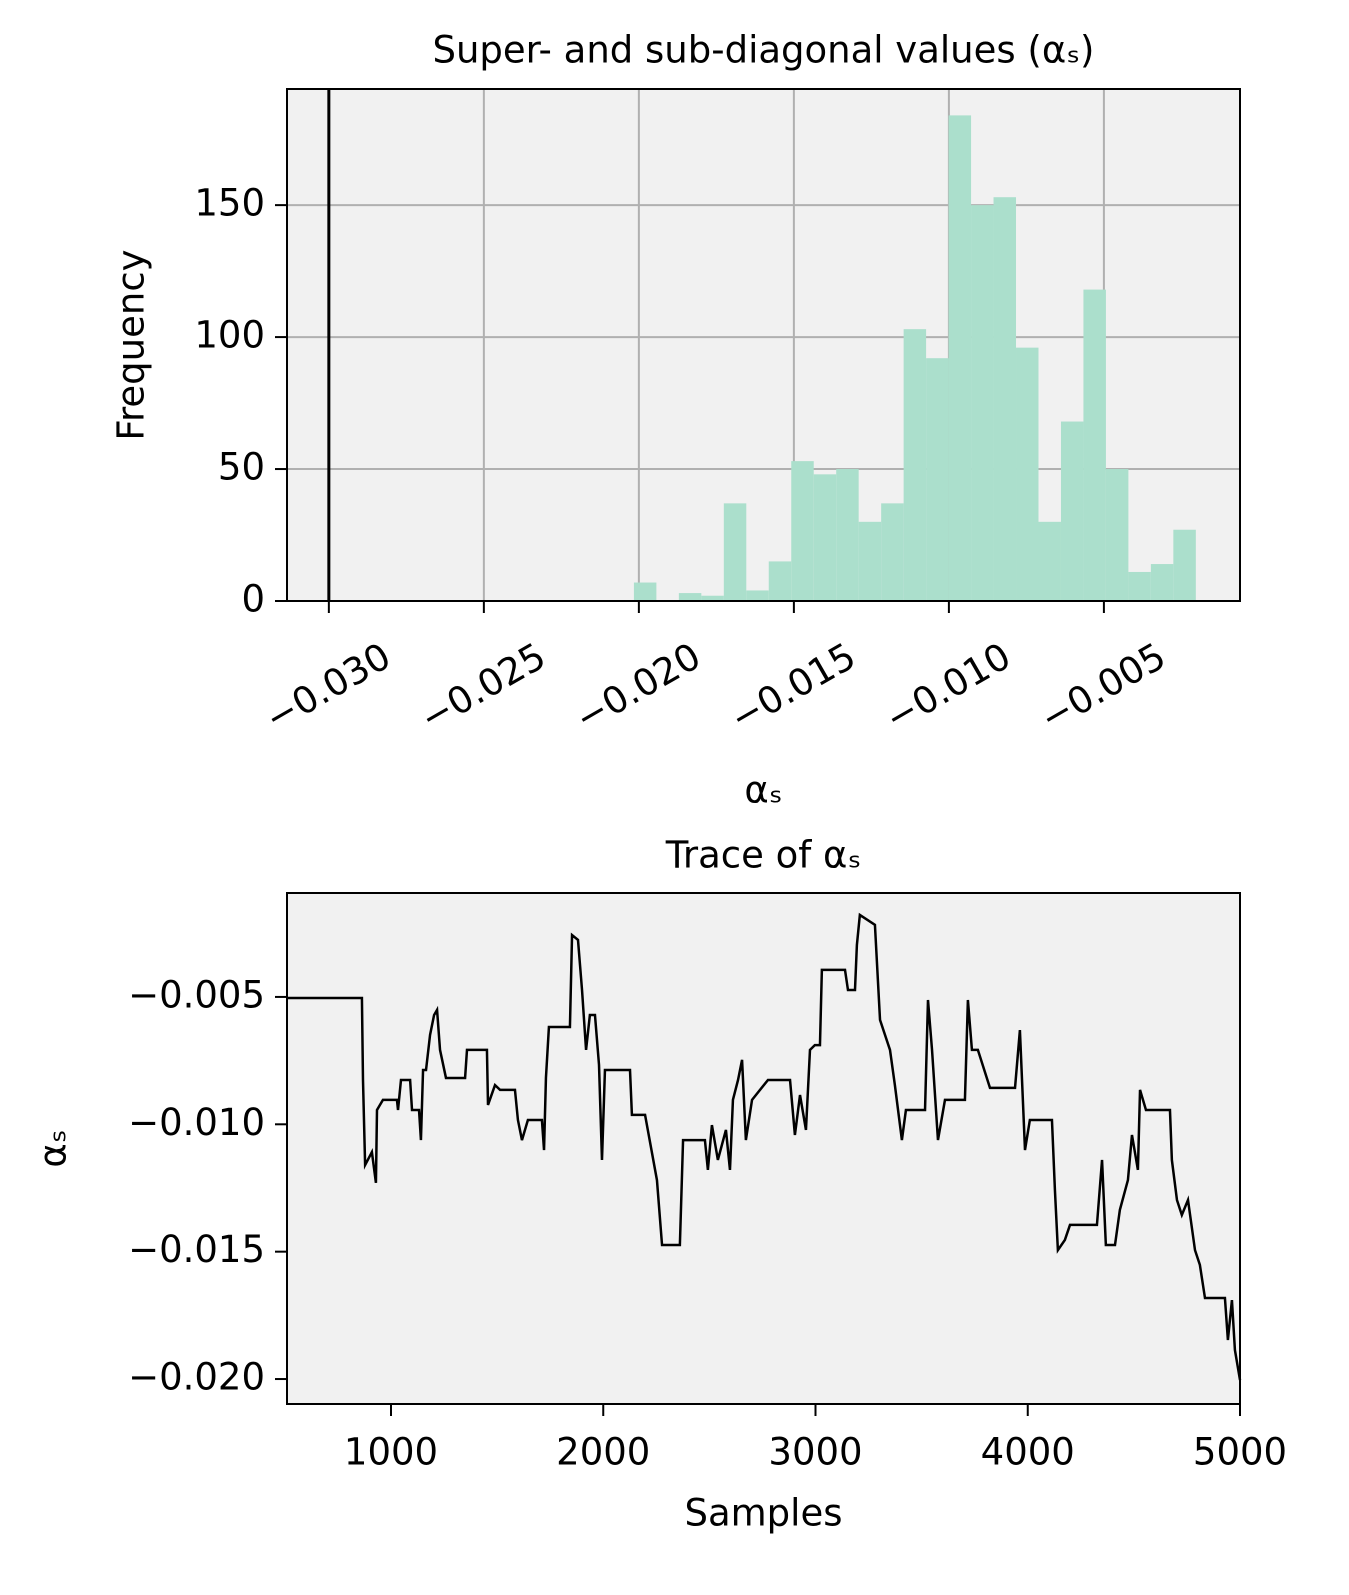 The height and width of the screenshot is (1595, 1349). I want to click on x-axis-label: Samples, so click(763, 1513).